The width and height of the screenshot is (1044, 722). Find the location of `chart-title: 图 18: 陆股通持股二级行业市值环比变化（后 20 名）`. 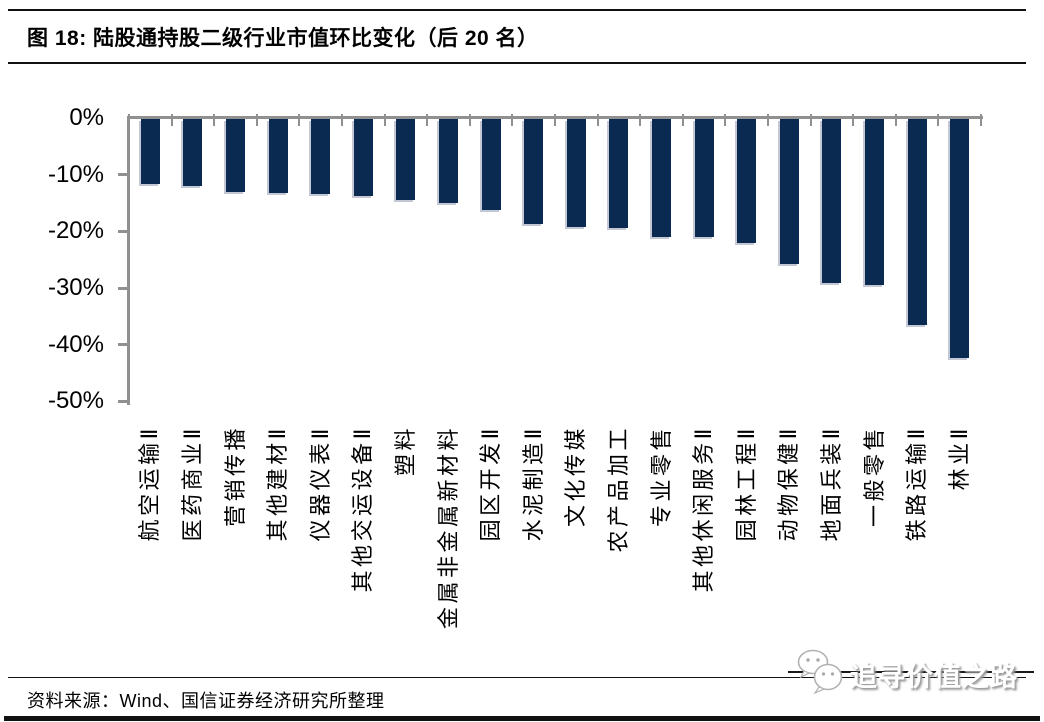

chart-title: 图 18: 陆股通持股二级行业市值环比变化（后 20 名） is located at coordinates (283, 38).